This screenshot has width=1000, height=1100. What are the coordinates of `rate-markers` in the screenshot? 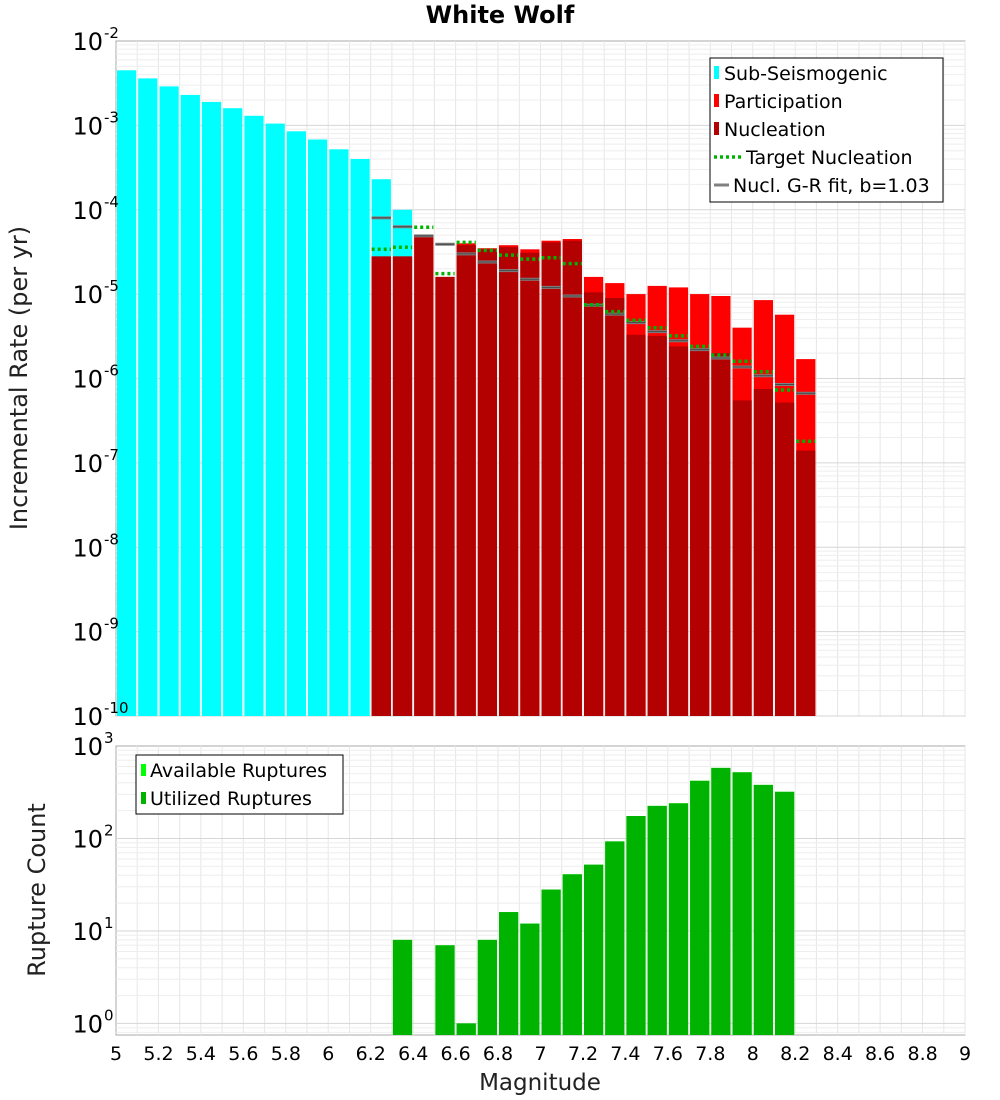 It's located at (593, 330).